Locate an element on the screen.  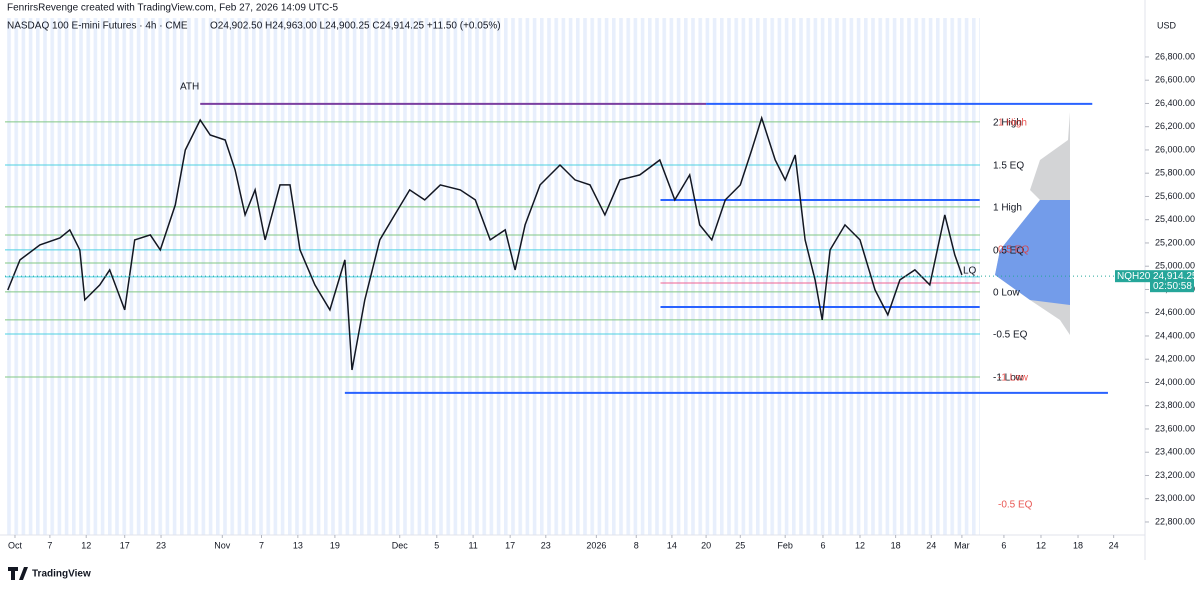
y-tick-label: 26,400.00 is located at coordinates (1175, 103).